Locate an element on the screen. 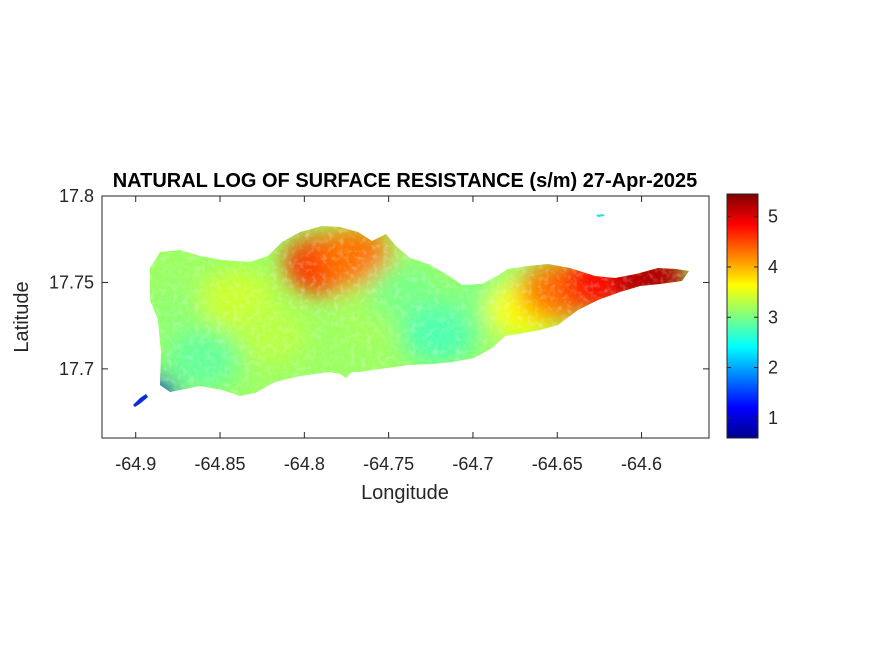 The width and height of the screenshot is (875, 656). islet-northeast is located at coordinates (600, 215).